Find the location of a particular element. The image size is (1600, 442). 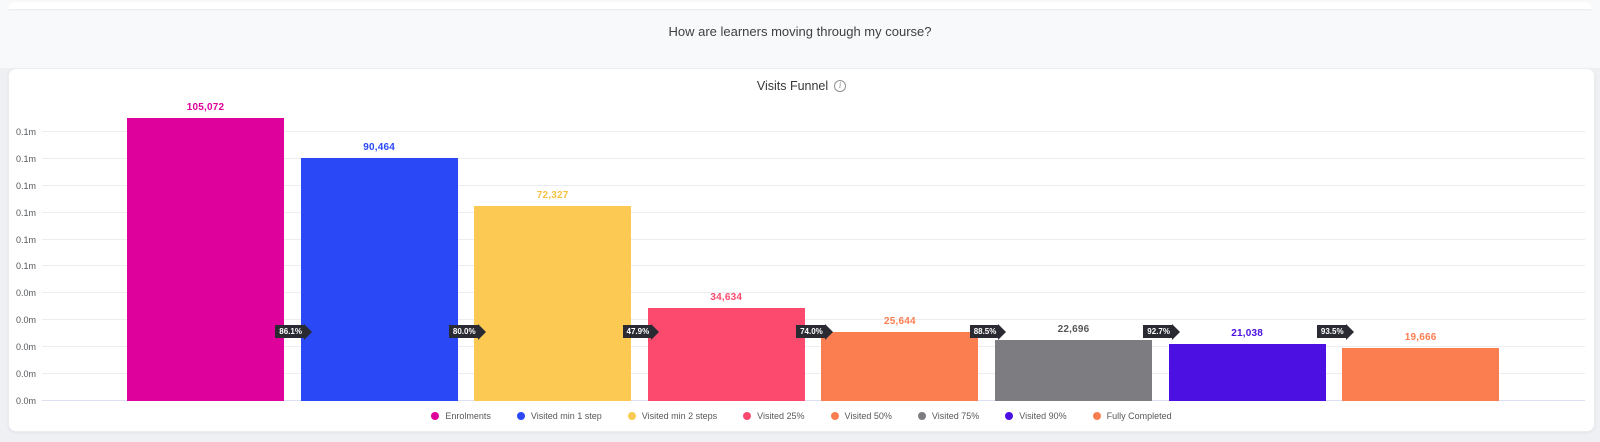

legend-item-visited-min-2-steps: Visited min 2 steps is located at coordinates (672, 416).